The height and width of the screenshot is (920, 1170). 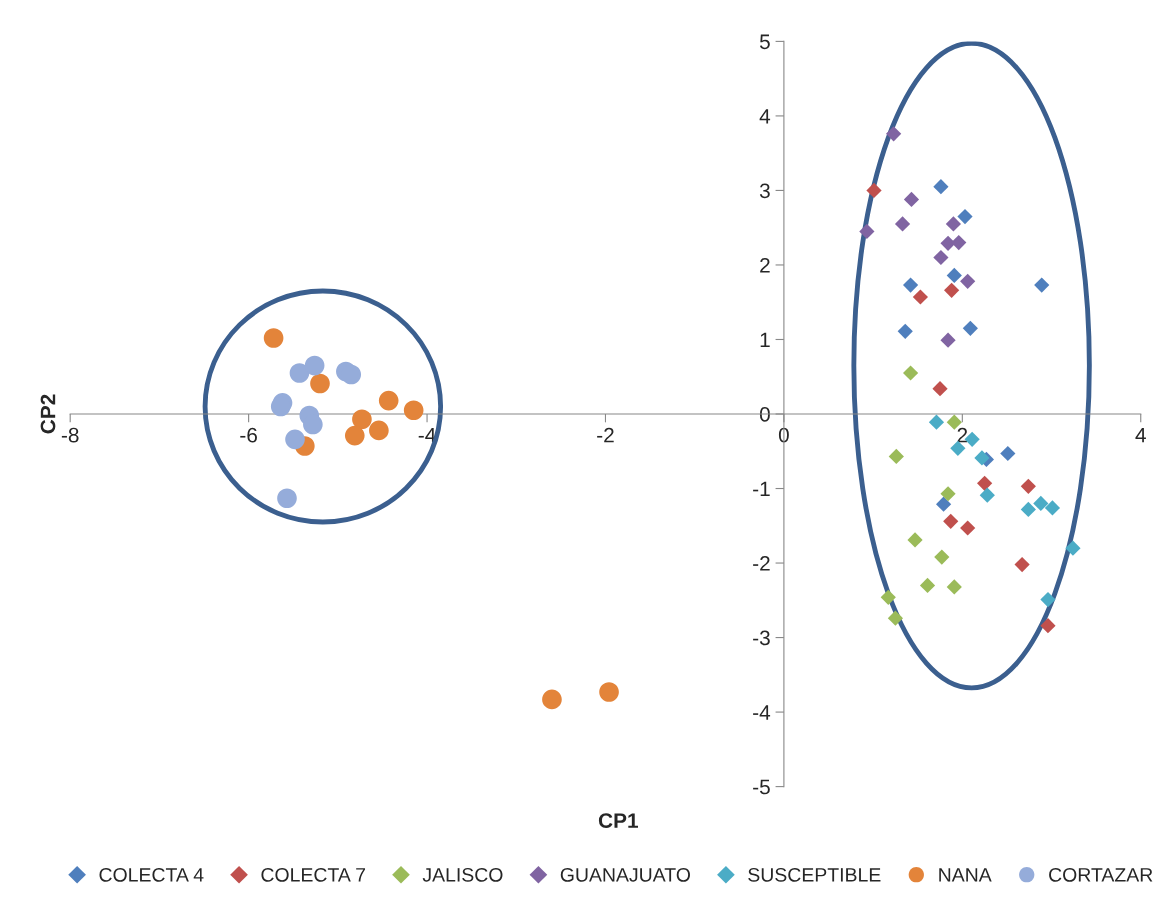 I want to click on y-tick-label: 0, so click(x=764, y=414).